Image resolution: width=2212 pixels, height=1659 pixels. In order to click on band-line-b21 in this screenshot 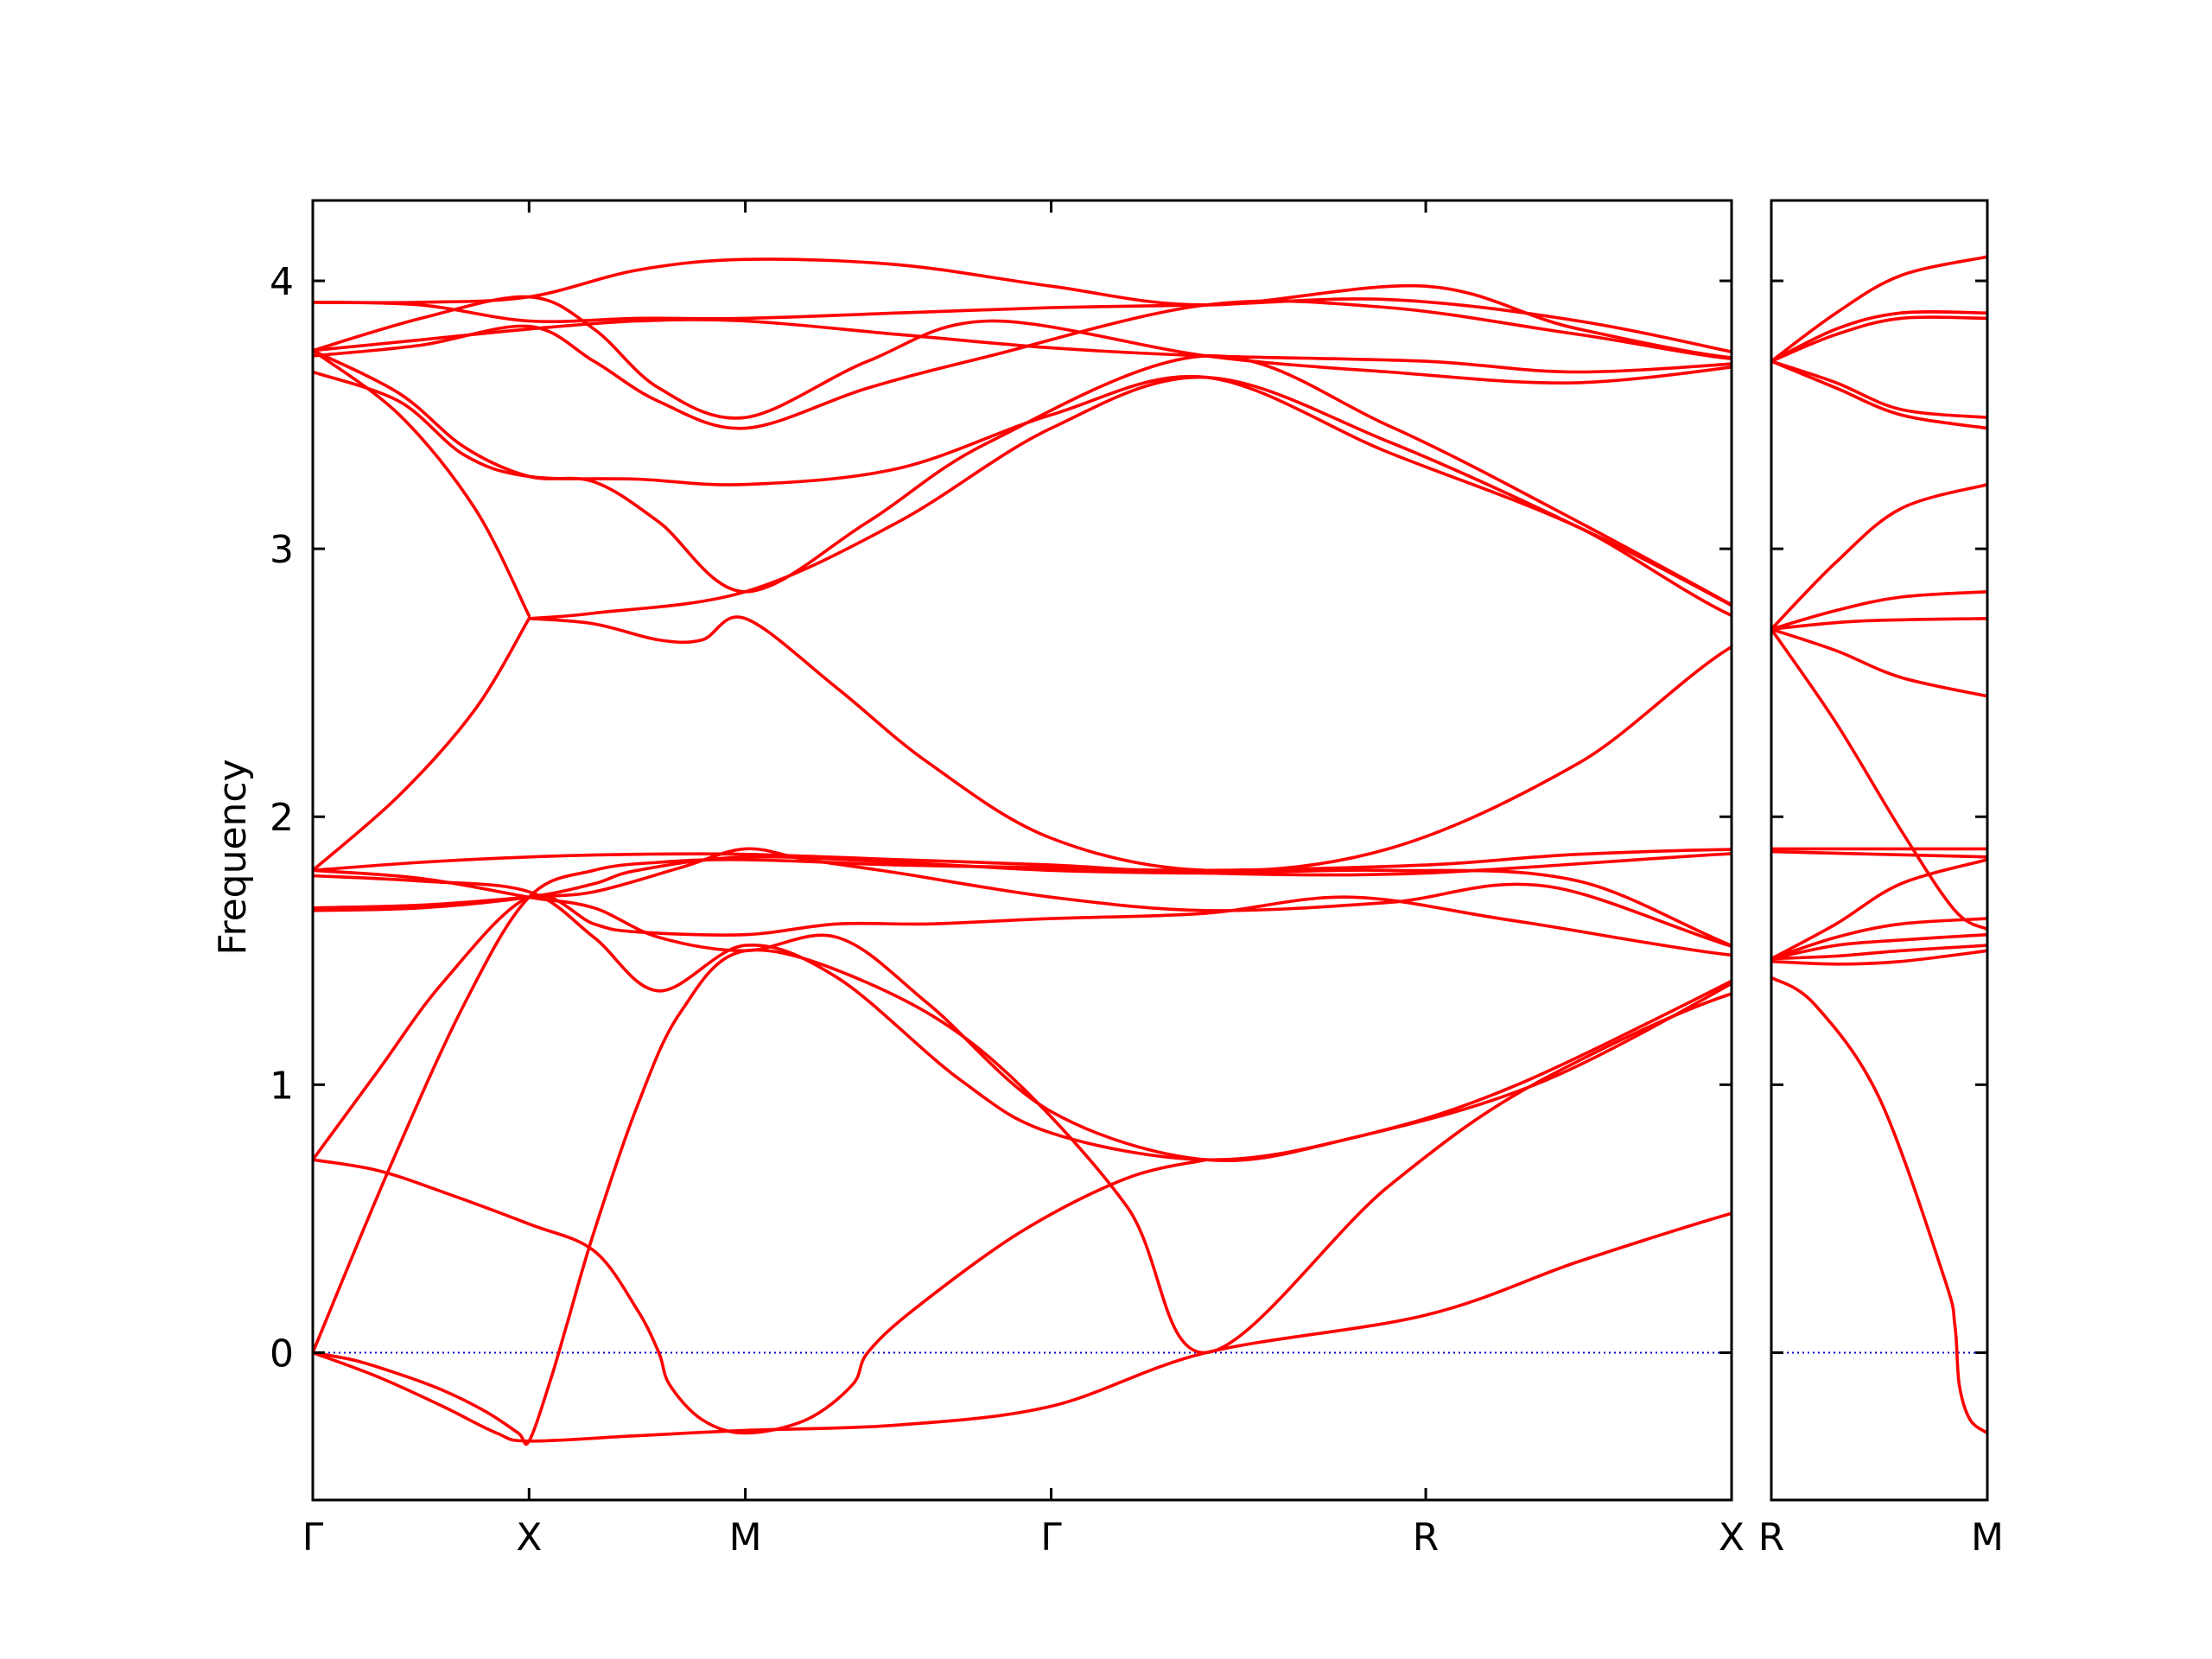, I will do `click(1022, 357)`.